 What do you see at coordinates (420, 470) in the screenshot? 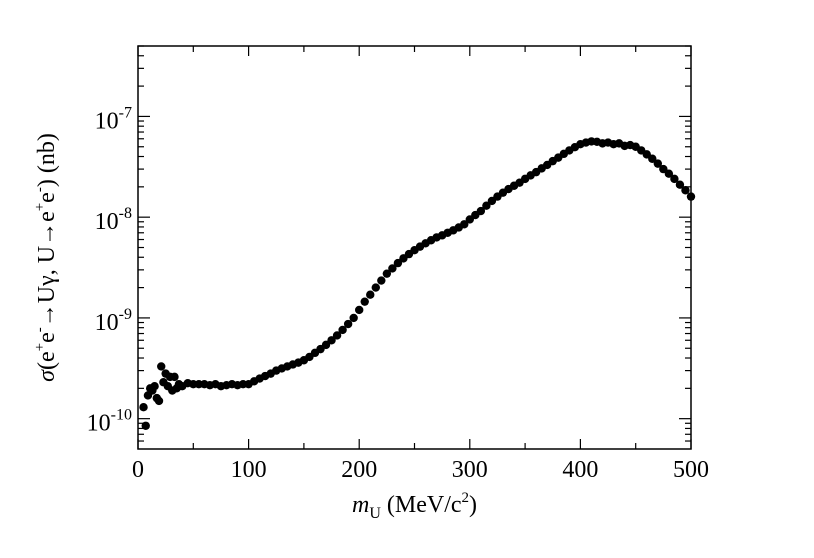
I see `x-tick-labels: 0 100 200 300 400 500` at bounding box center [420, 470].